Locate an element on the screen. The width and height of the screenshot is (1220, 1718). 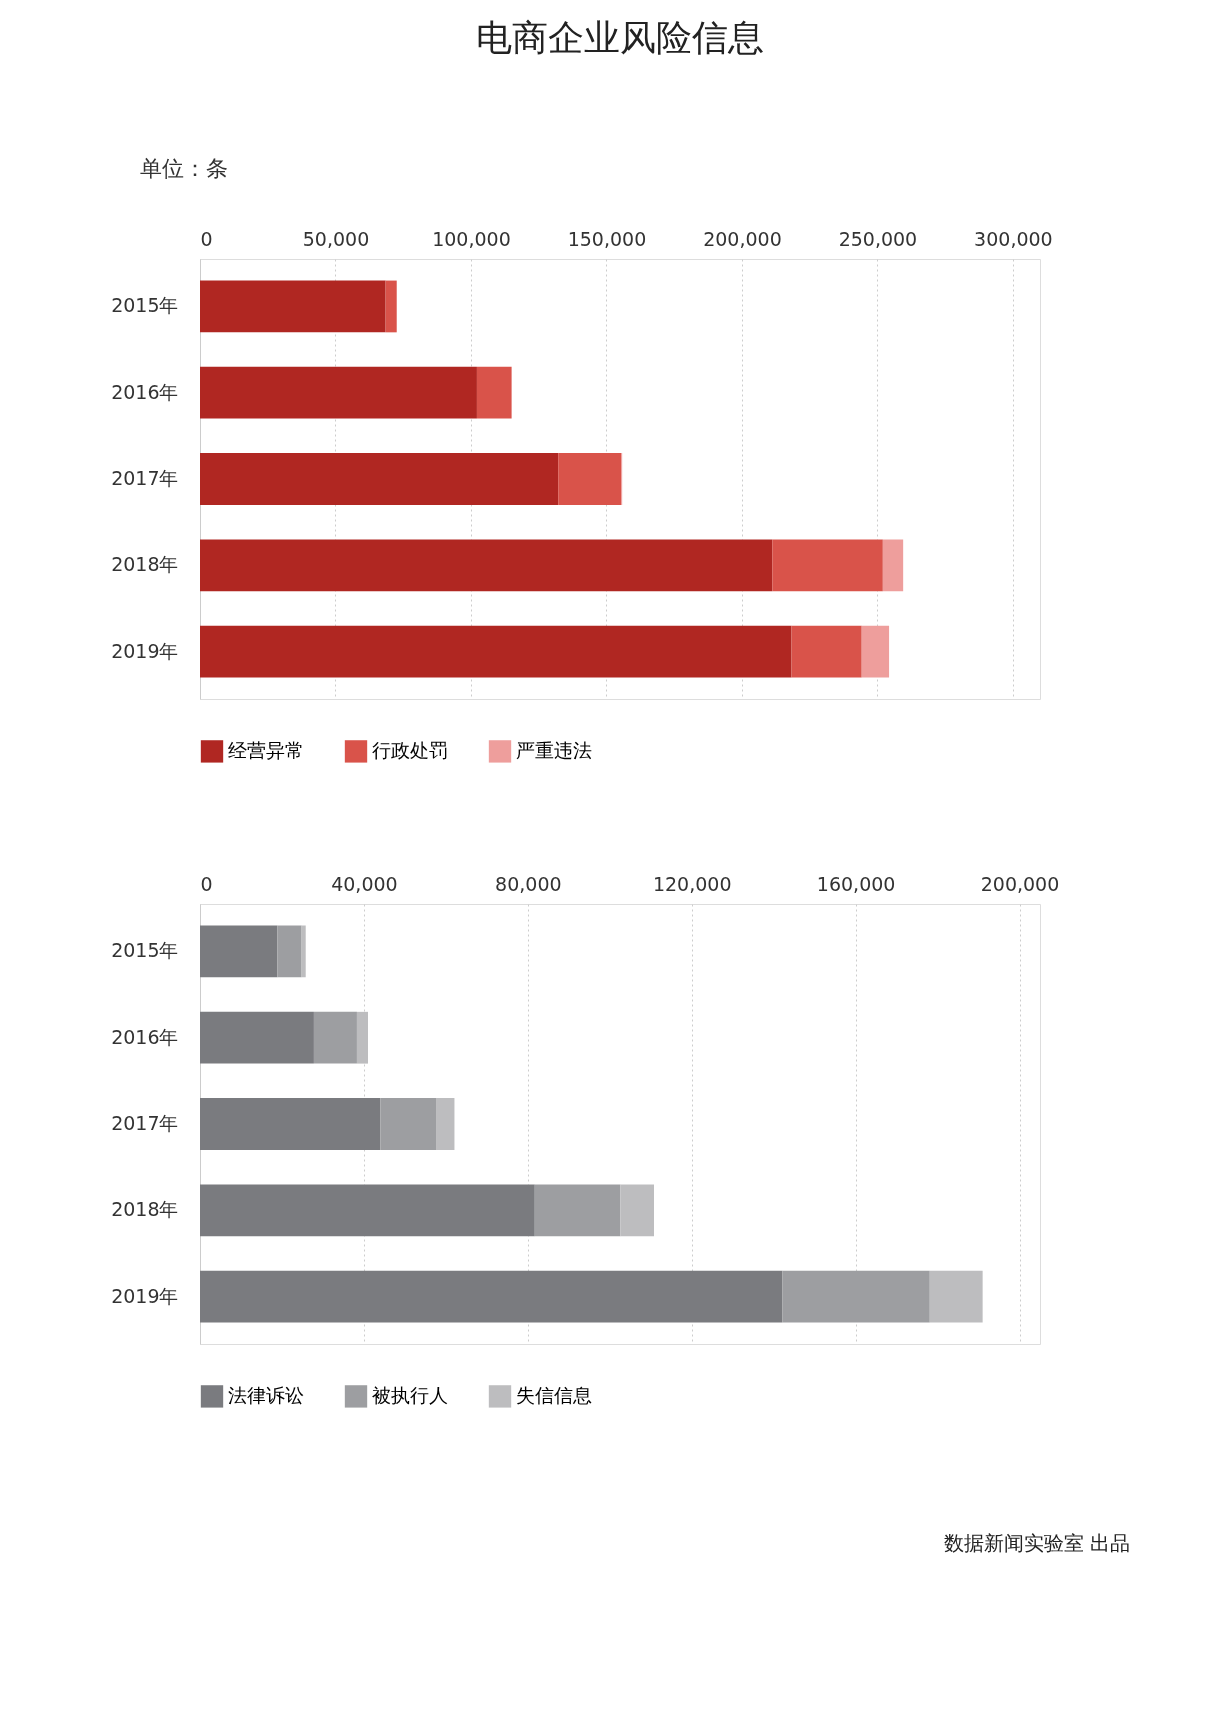
text: 数据新闻实验室 出品 is located at coordinates (1036, 1543).